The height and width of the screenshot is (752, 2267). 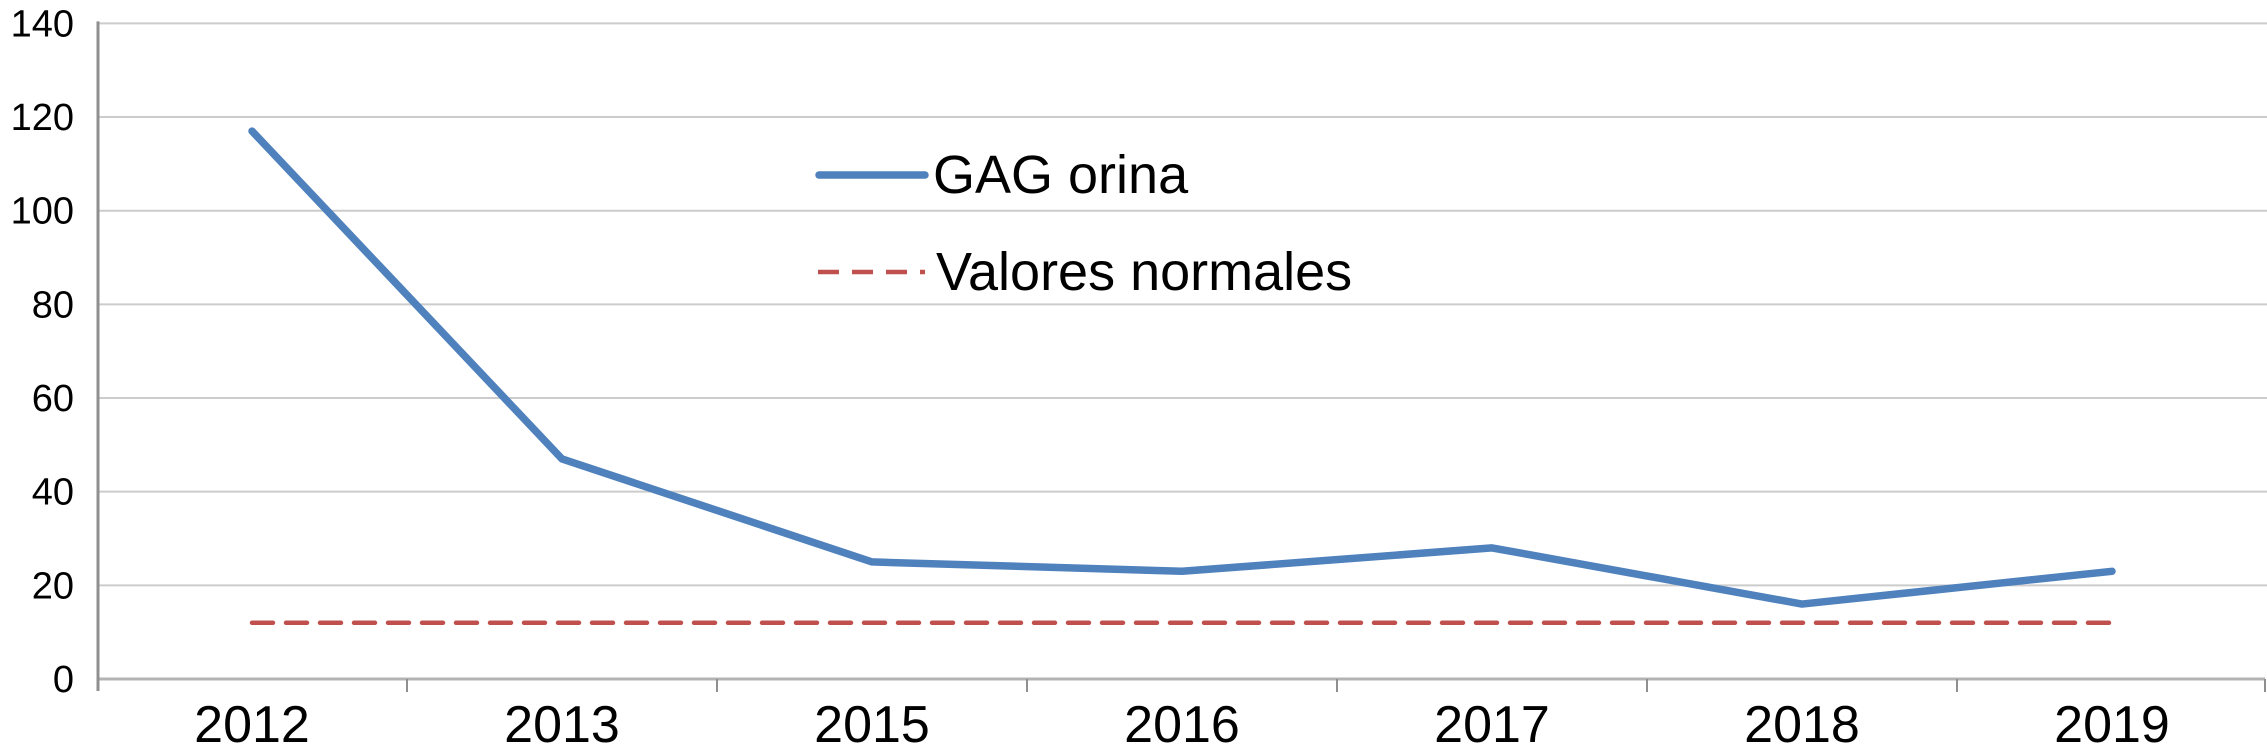 What do you see at coordinates (1144, 272) in the screenshot?
I see `legend-label-valores-normales: Valores normales` at bounding box center [1144, 272].